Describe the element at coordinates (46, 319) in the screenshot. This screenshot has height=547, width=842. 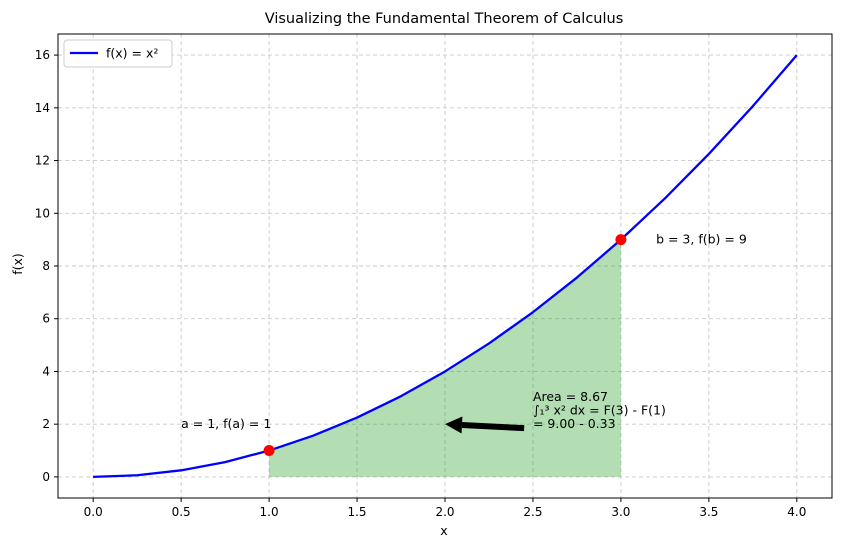
I see `y-tick-label: 6` at that location.